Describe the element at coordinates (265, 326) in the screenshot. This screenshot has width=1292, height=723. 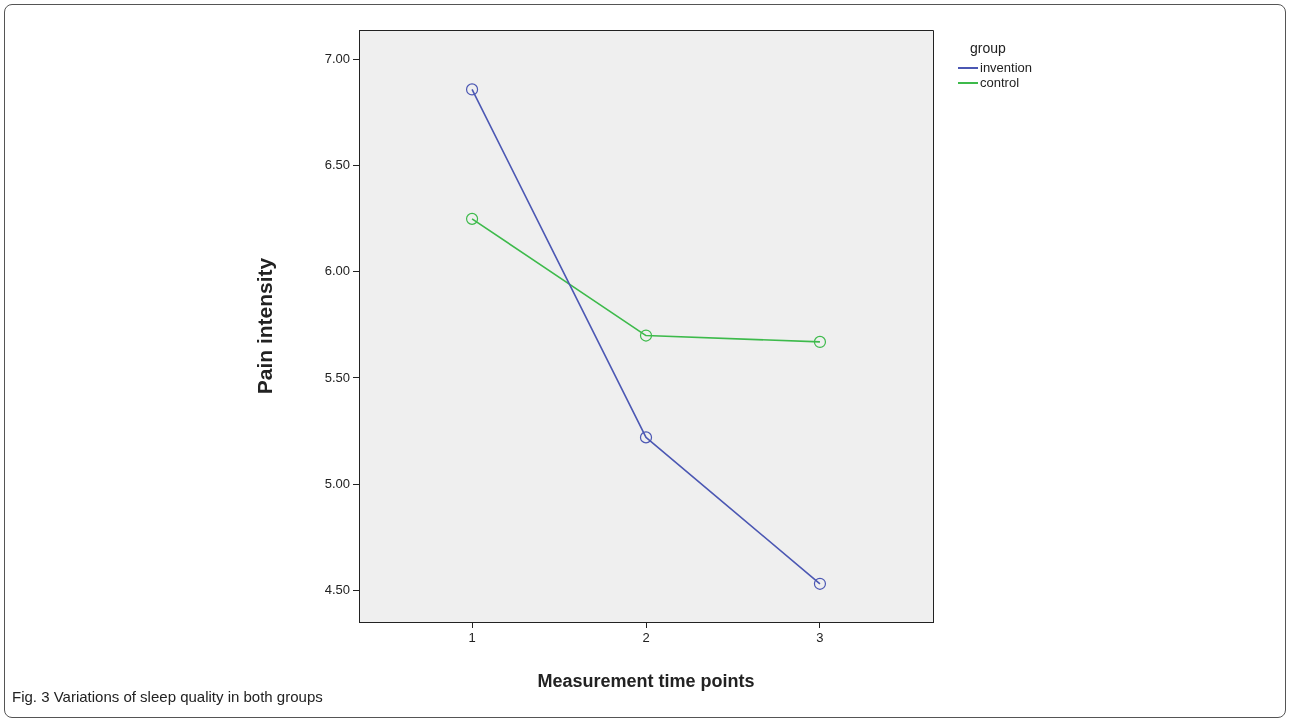
I see `y-axis-title: Pain intensity` at that location.